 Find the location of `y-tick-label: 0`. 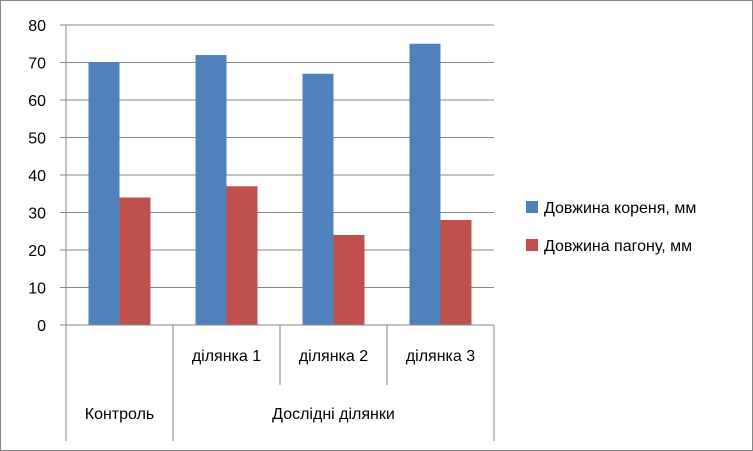

y-tick-label: 0 is located at coordinates (41, 326).